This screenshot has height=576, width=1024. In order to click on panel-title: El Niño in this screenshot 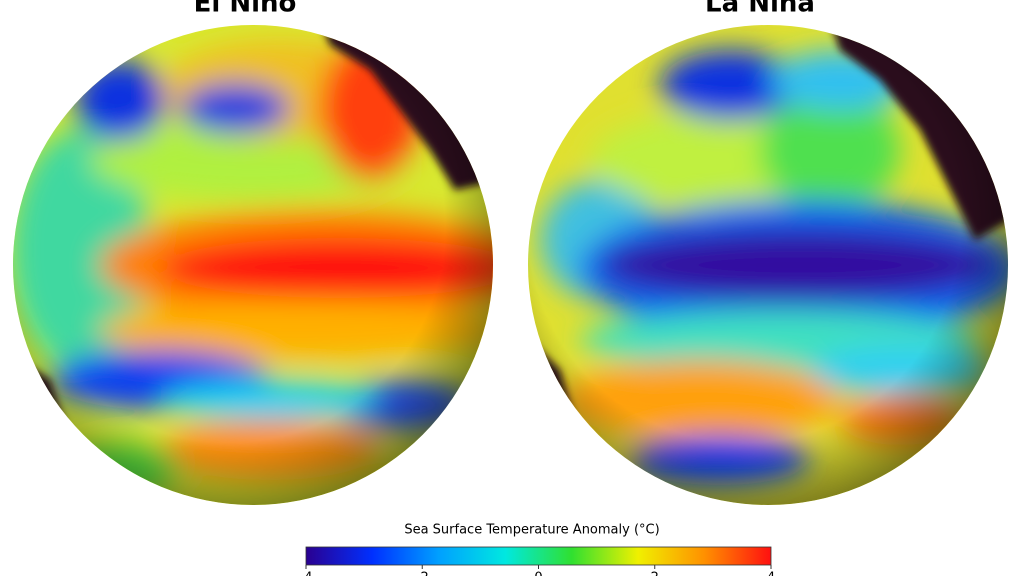, I will do `click(245, 9)`.